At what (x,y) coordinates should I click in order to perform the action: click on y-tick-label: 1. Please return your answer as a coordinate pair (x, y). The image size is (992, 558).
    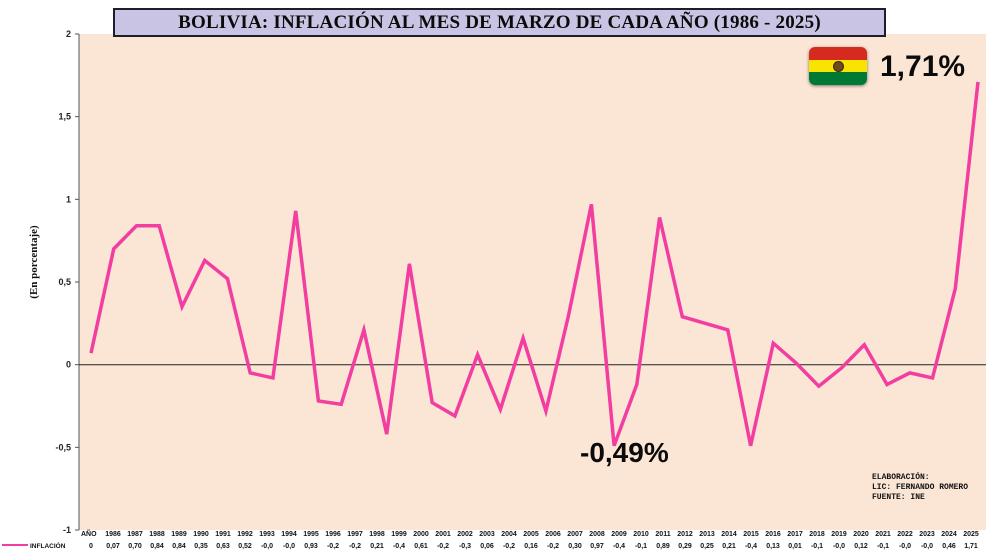
    Looking at the image, I should click on (68, 199).